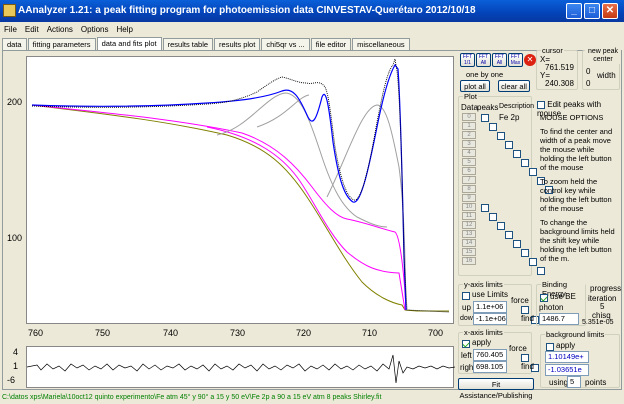 The height and width of the screenshot is (404, 624). What do you see at coordinates (525, 309) in the screenshot?
I see `y-force-checkbox` at bounding box center [525, 309].